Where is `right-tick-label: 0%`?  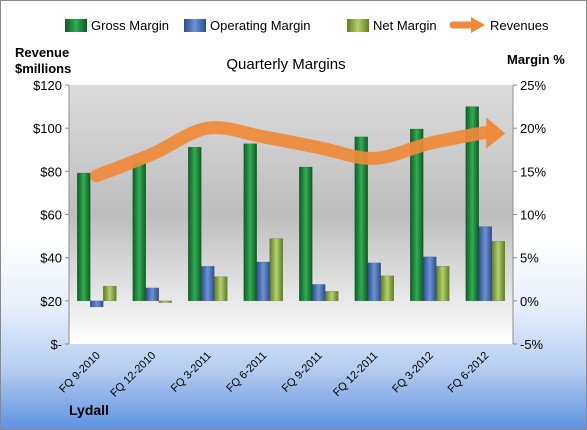
right-tick-label: 0% is located at coordinates (529, 301).